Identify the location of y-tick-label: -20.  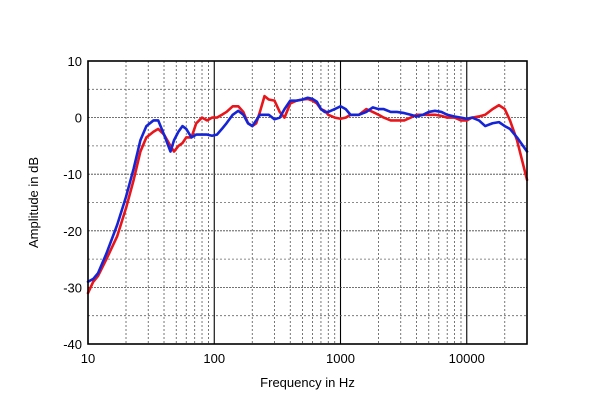
(72, 231).